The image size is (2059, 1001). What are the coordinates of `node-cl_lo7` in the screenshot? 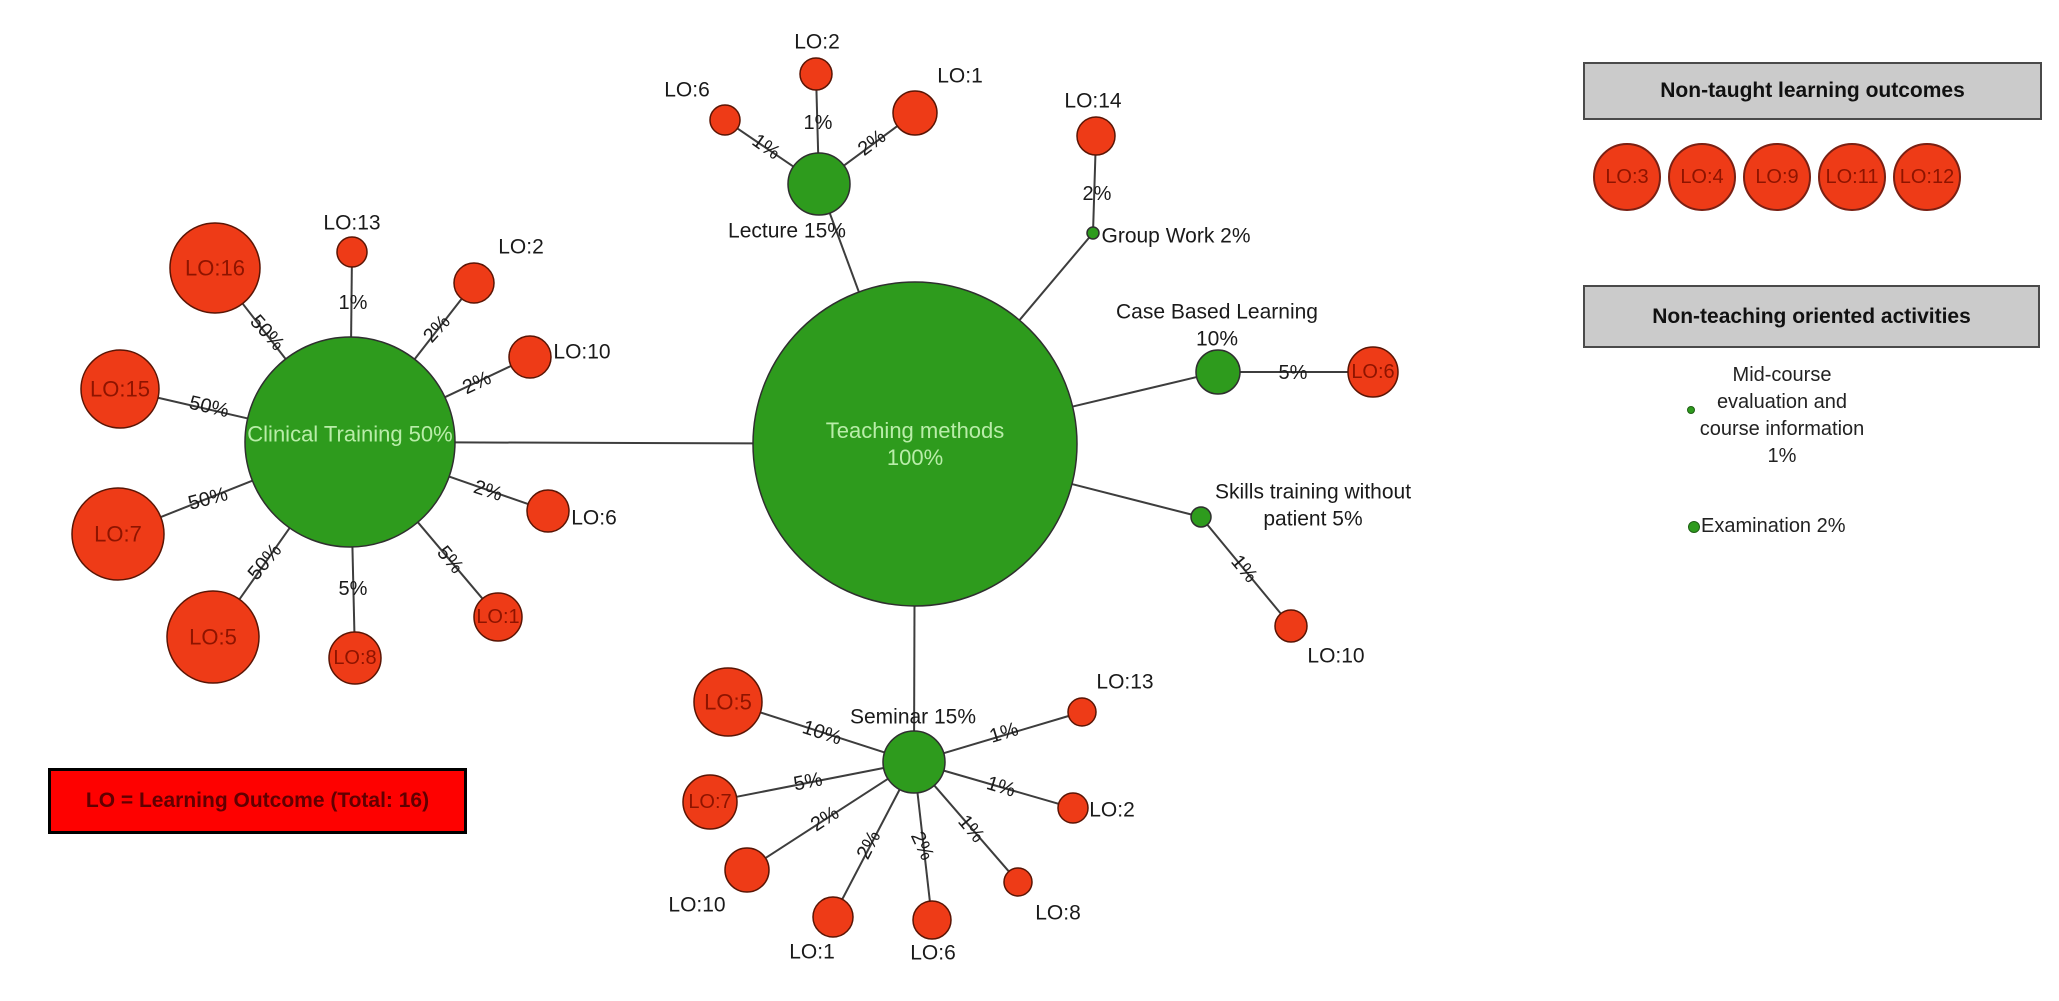 It's located at (118, 534).